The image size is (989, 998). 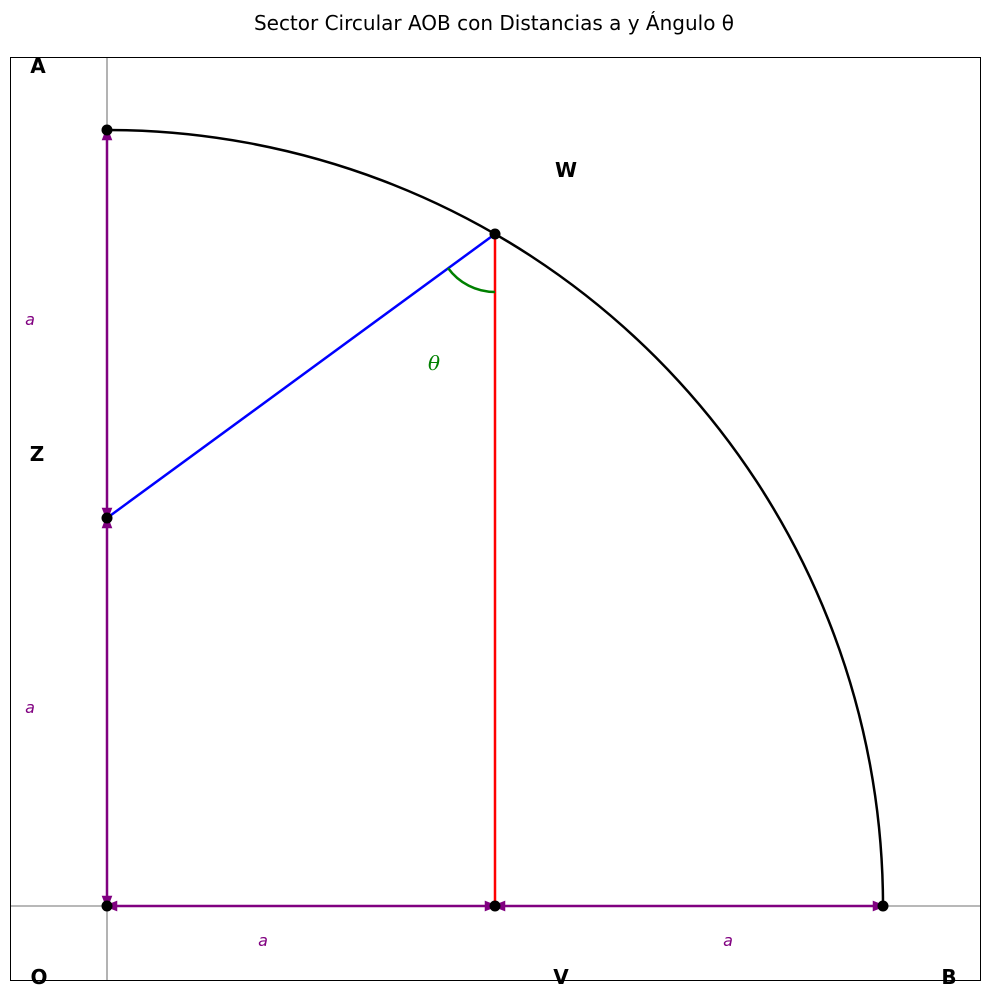 What do you see at coordinates (301, 376) in the screenshot?
I see `segment-zw` at bounding box center [301, 376].